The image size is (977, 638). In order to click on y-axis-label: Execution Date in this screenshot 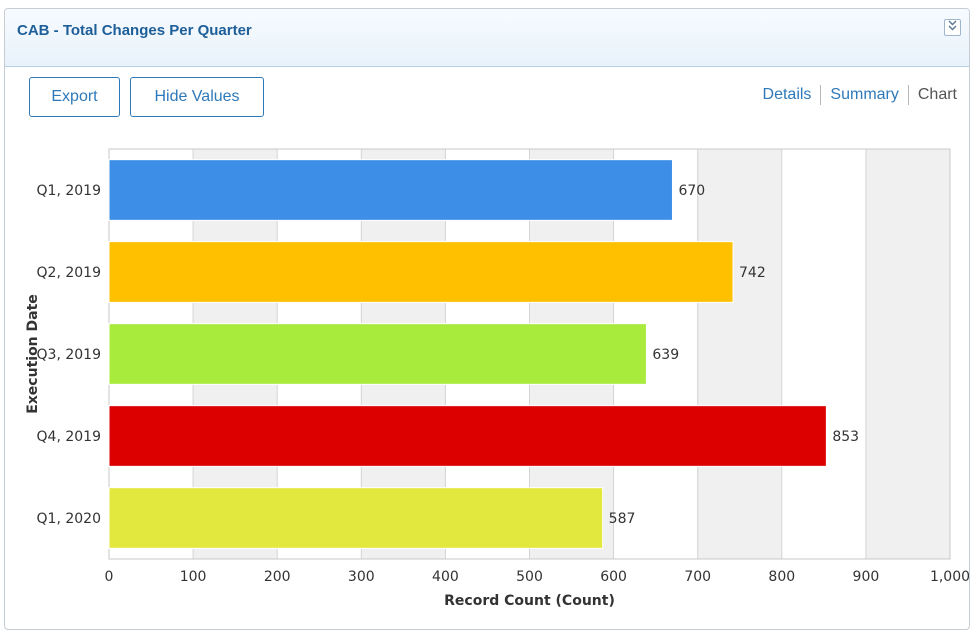, I will do `click(33, 354)`.